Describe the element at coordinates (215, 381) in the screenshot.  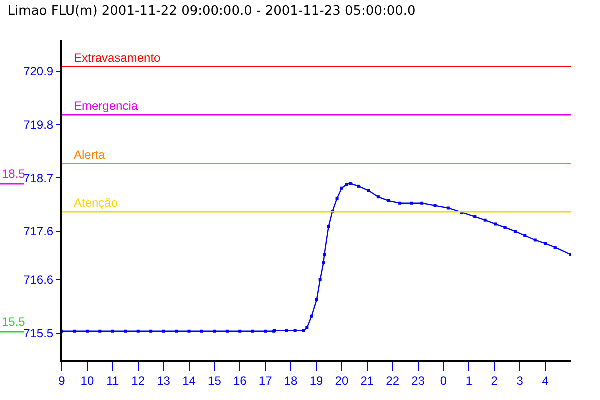
I see `x-tick-label: 15` at that location.